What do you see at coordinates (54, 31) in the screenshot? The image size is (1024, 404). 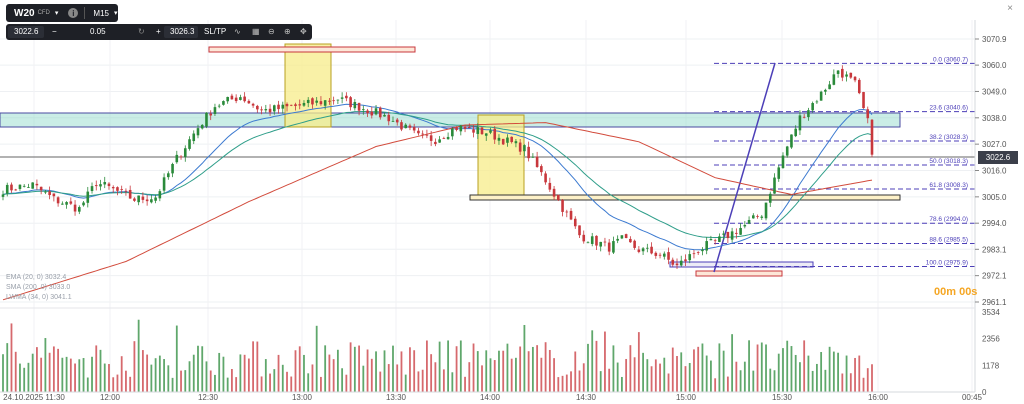 I see `volume-decrease-button: −` at bounding box center [54, 31].